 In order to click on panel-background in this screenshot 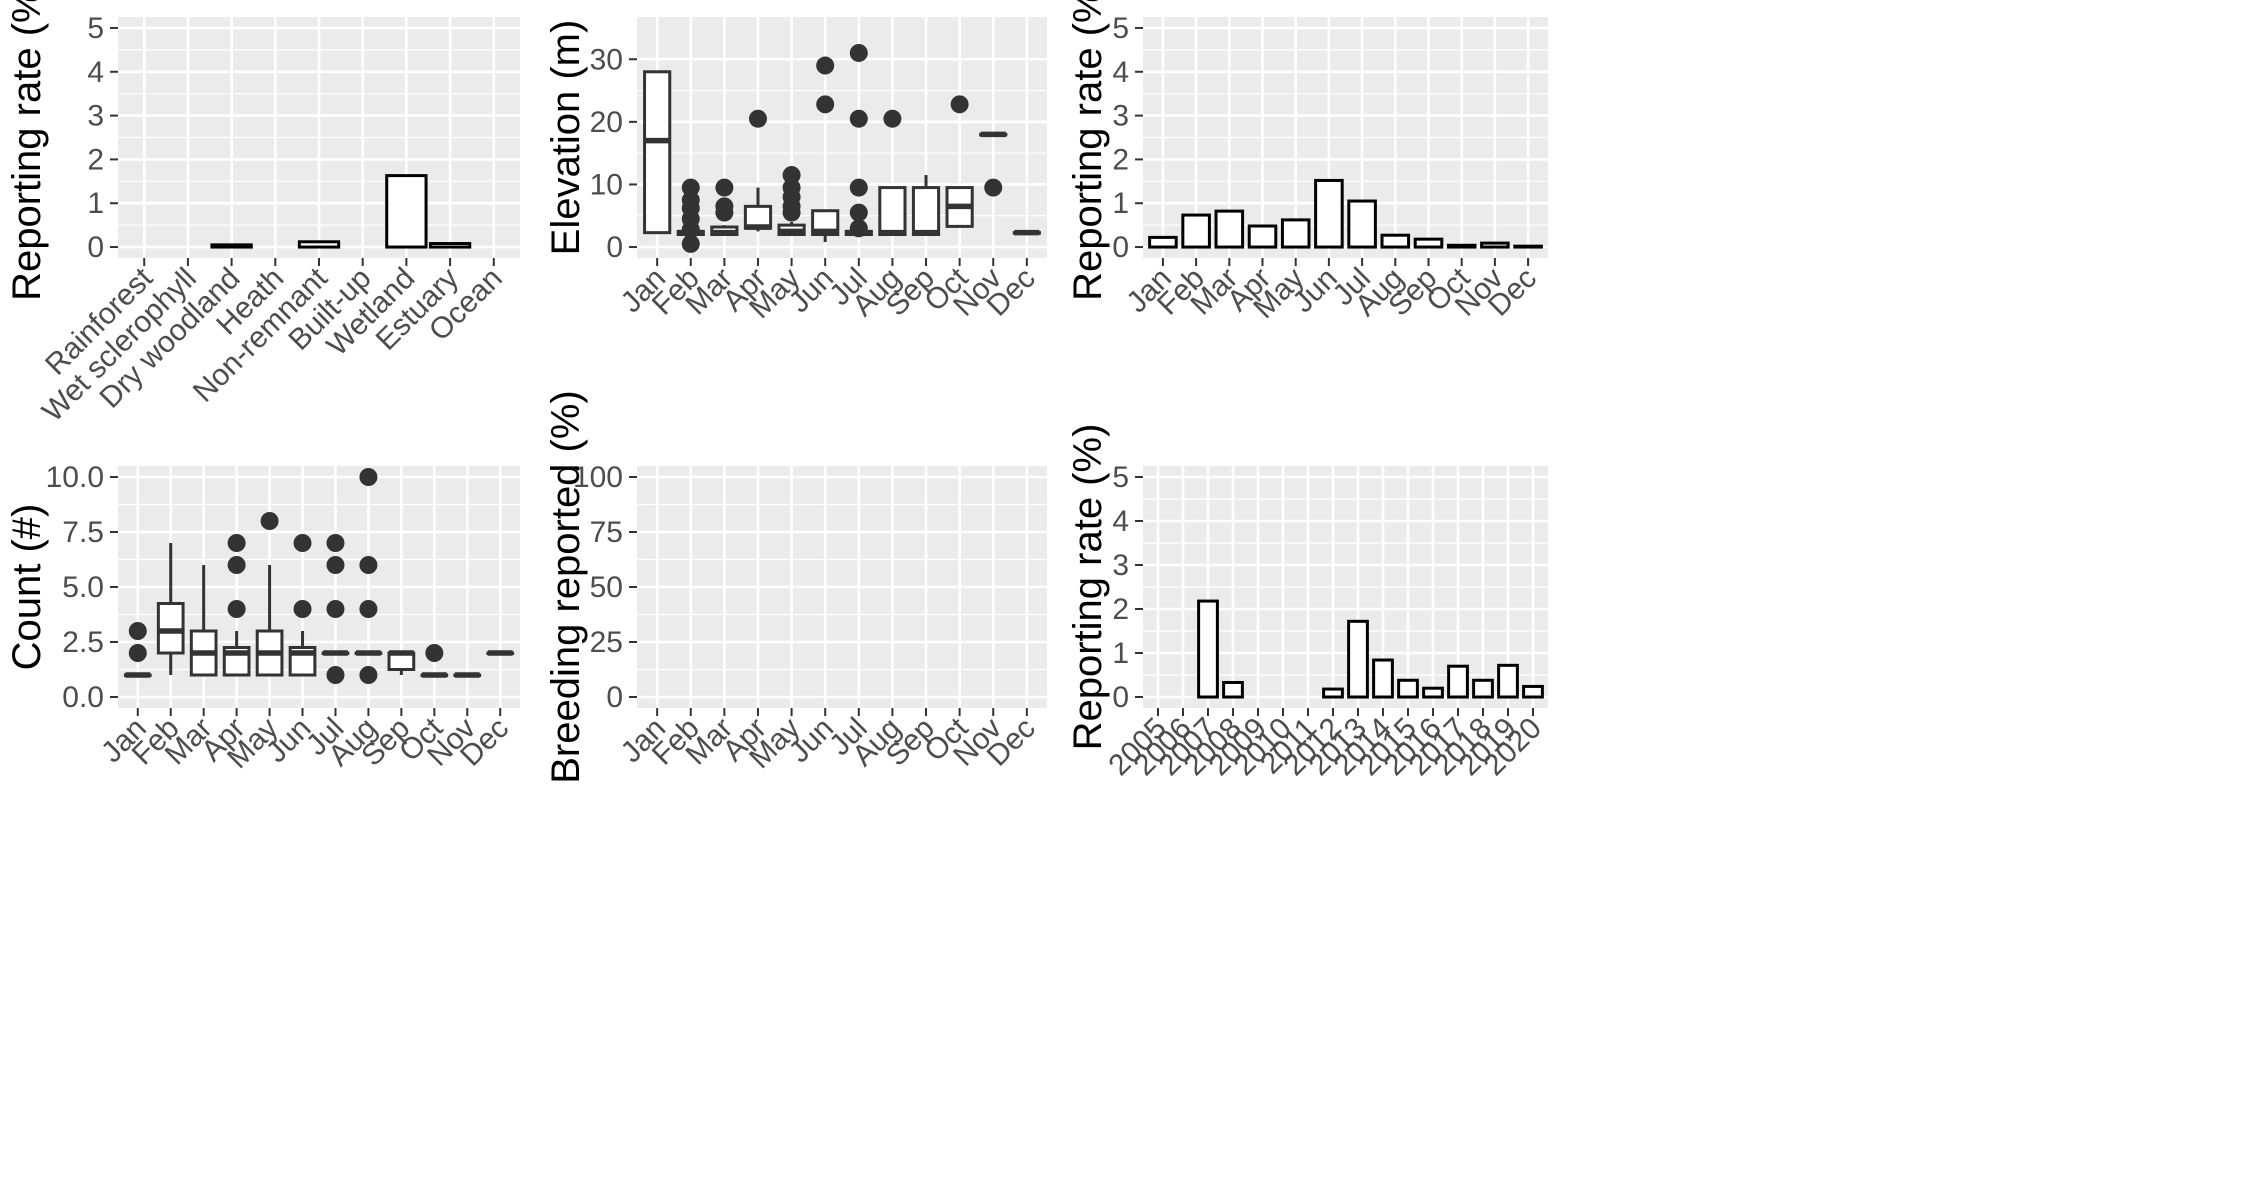, I will do `click(842, 137)`.